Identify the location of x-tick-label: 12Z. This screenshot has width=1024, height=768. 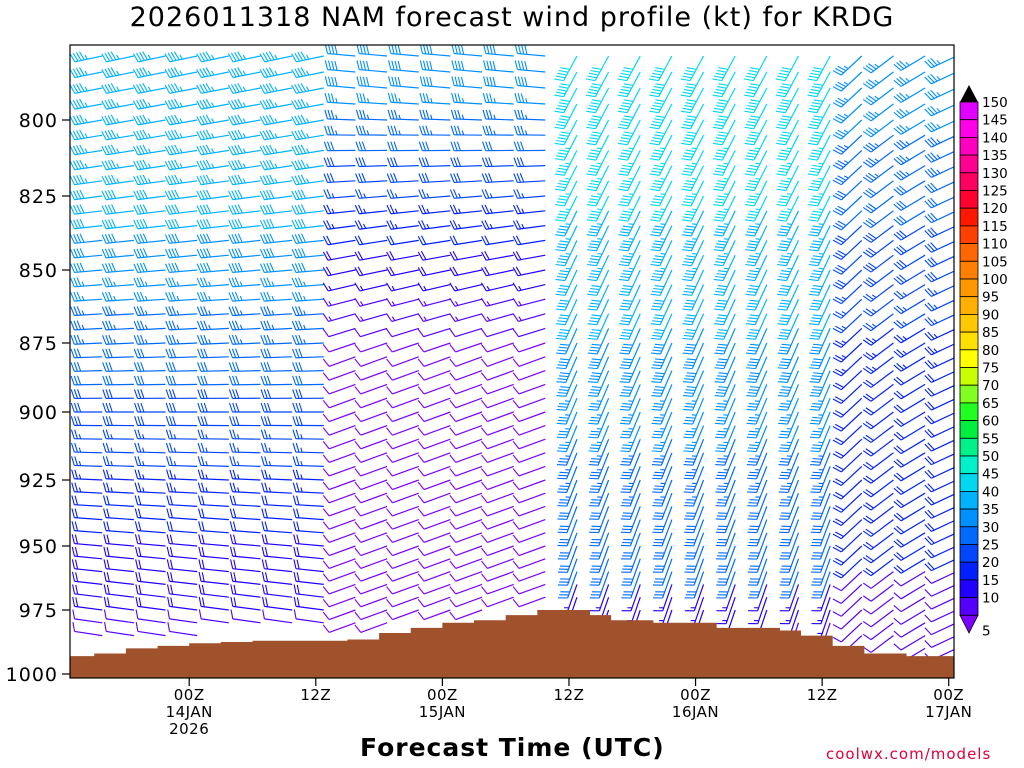
(315, 695).